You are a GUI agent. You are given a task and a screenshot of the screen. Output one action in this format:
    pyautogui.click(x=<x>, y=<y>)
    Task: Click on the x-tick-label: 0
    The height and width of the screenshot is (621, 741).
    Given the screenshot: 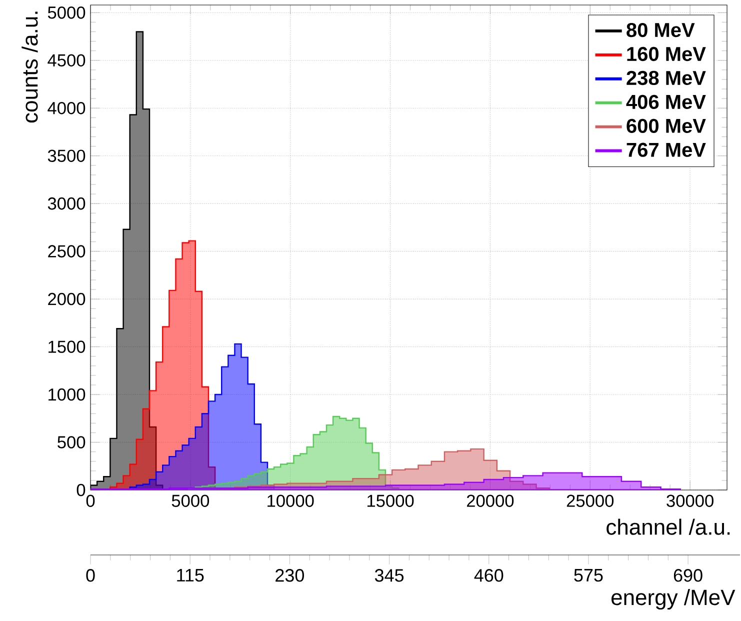 What is the action you would take?
    pyautogui.click(x=90, y=500)
    